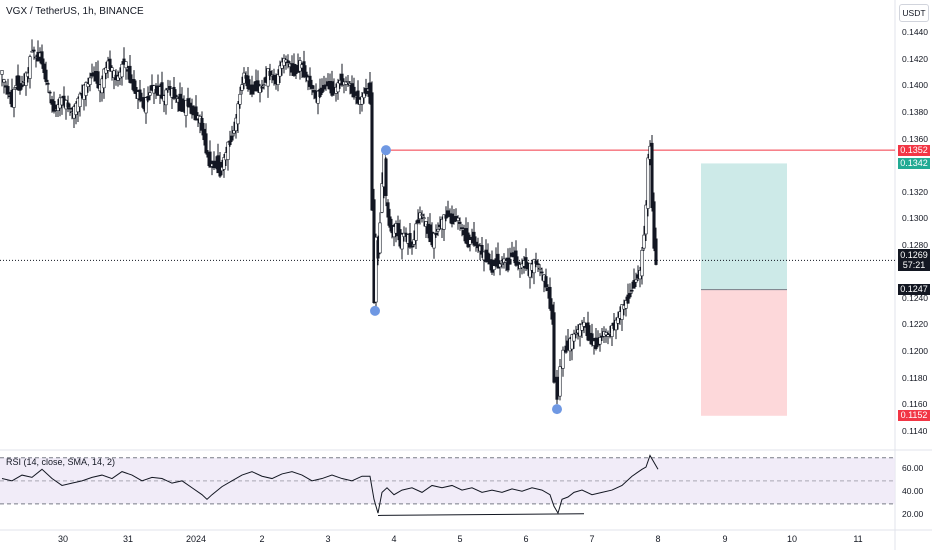  What do you see at coordinates (128, 539) in the screenshot?
I see `time-tick-label: 31` at bounding box center [128, 539].